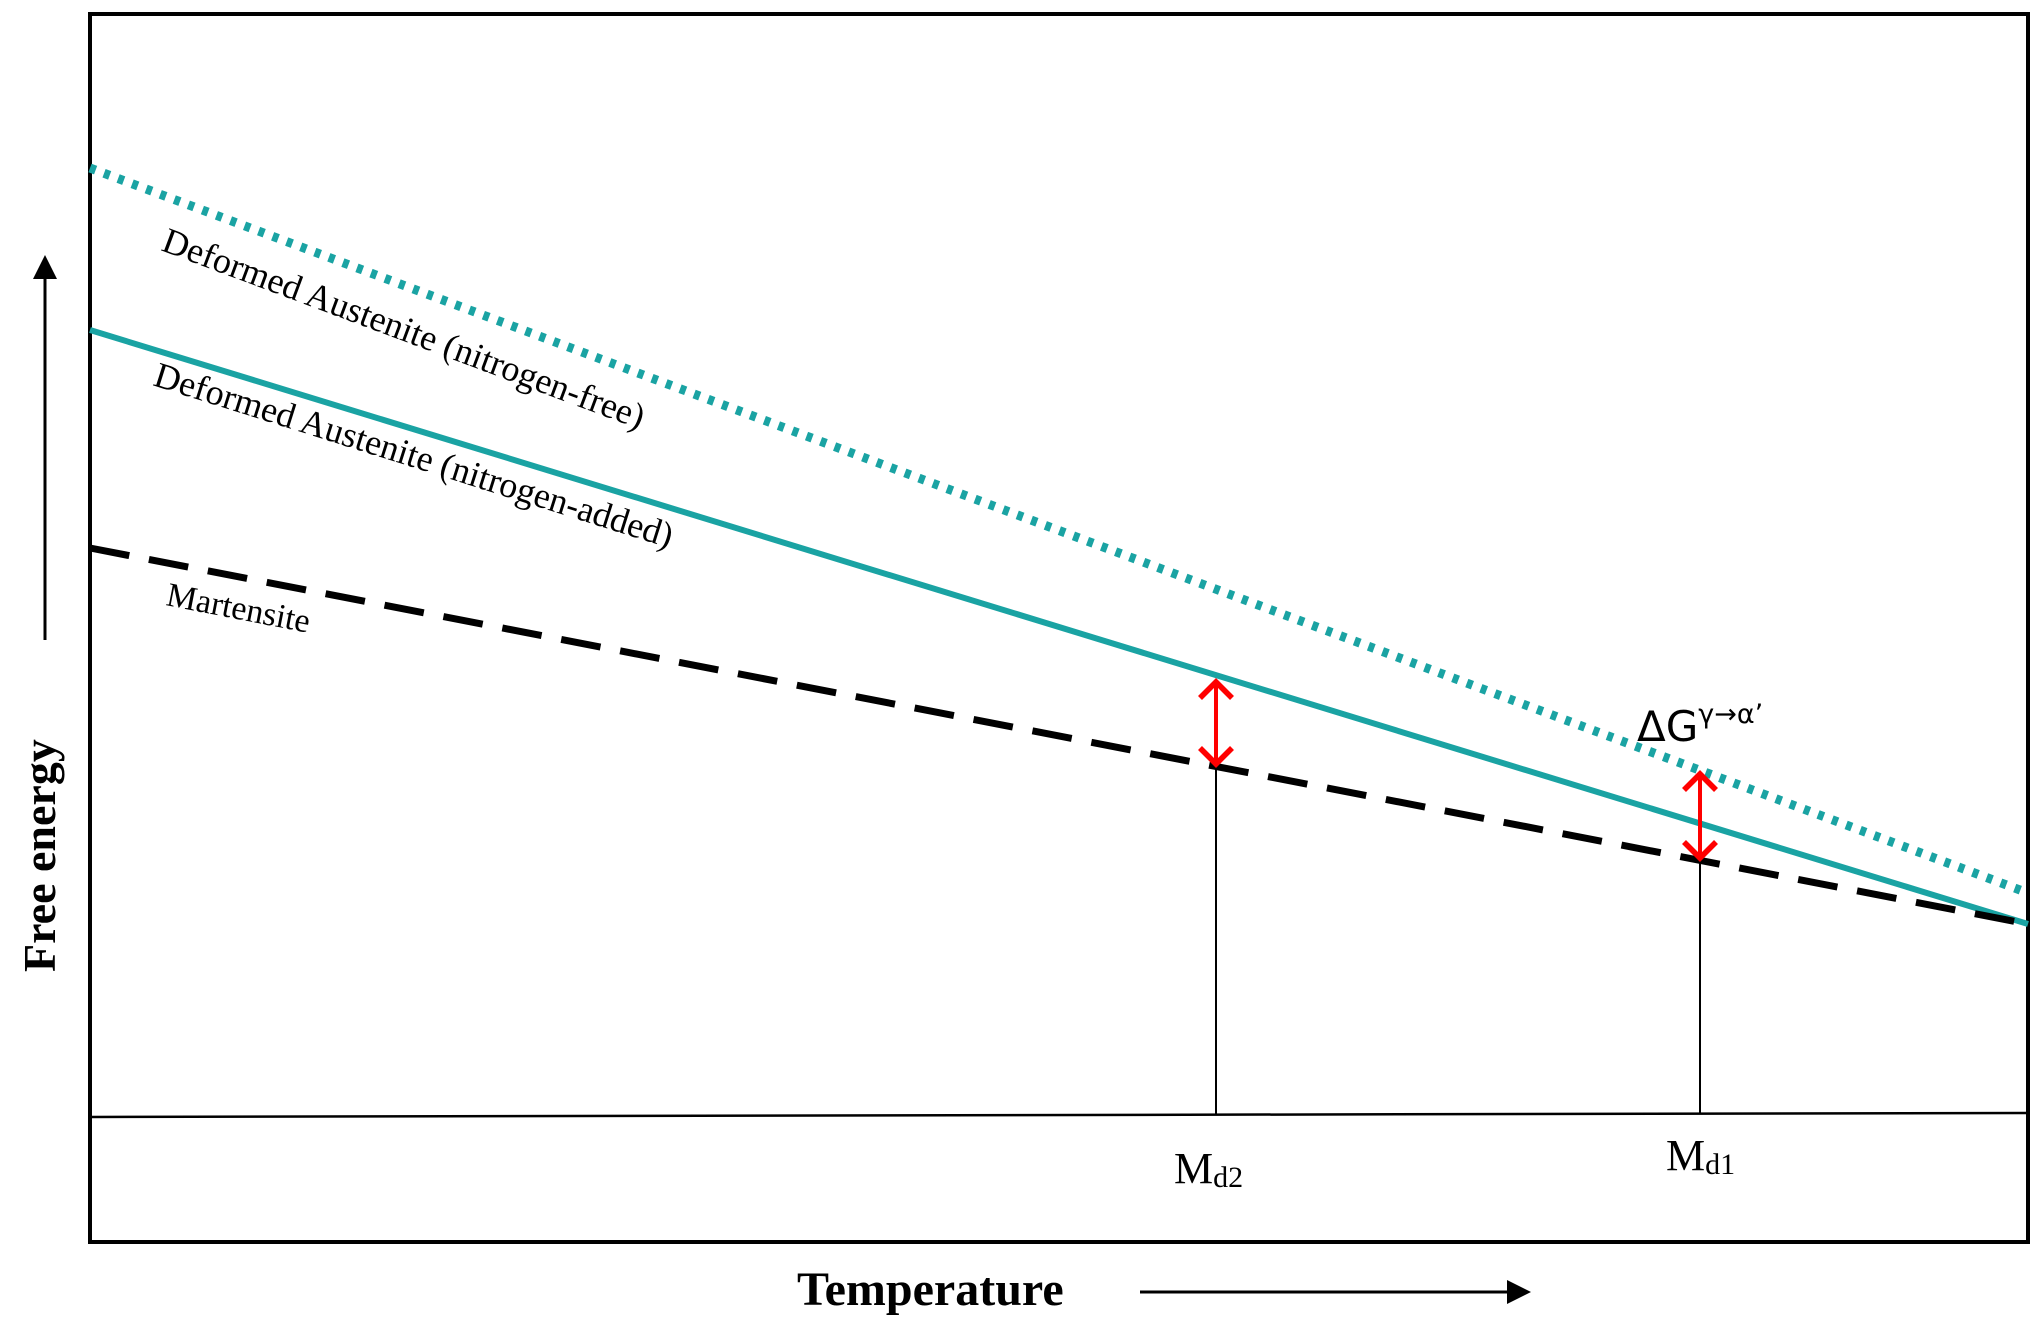 This screenshot has width=2031, height=1335. Describe the element at coordinates (1059, 1115) in the screenshot. I see `temperature-baseline` at that location.